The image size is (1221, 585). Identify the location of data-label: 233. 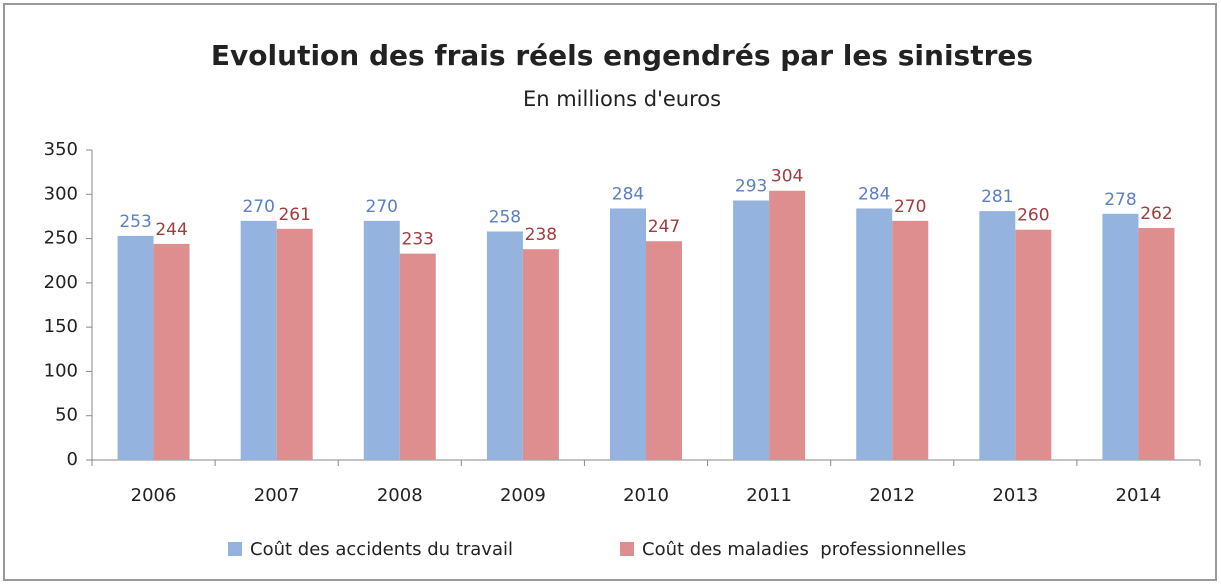
(418, 240).